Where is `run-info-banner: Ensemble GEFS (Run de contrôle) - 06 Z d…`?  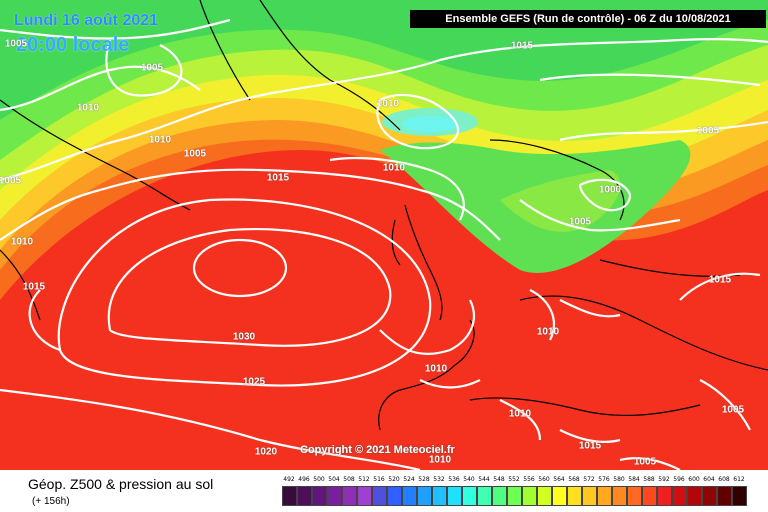 run-info-banner: Ensemble GEFS (Run de contrôle) - 06 Z d… is located at coordinates (588, 19).